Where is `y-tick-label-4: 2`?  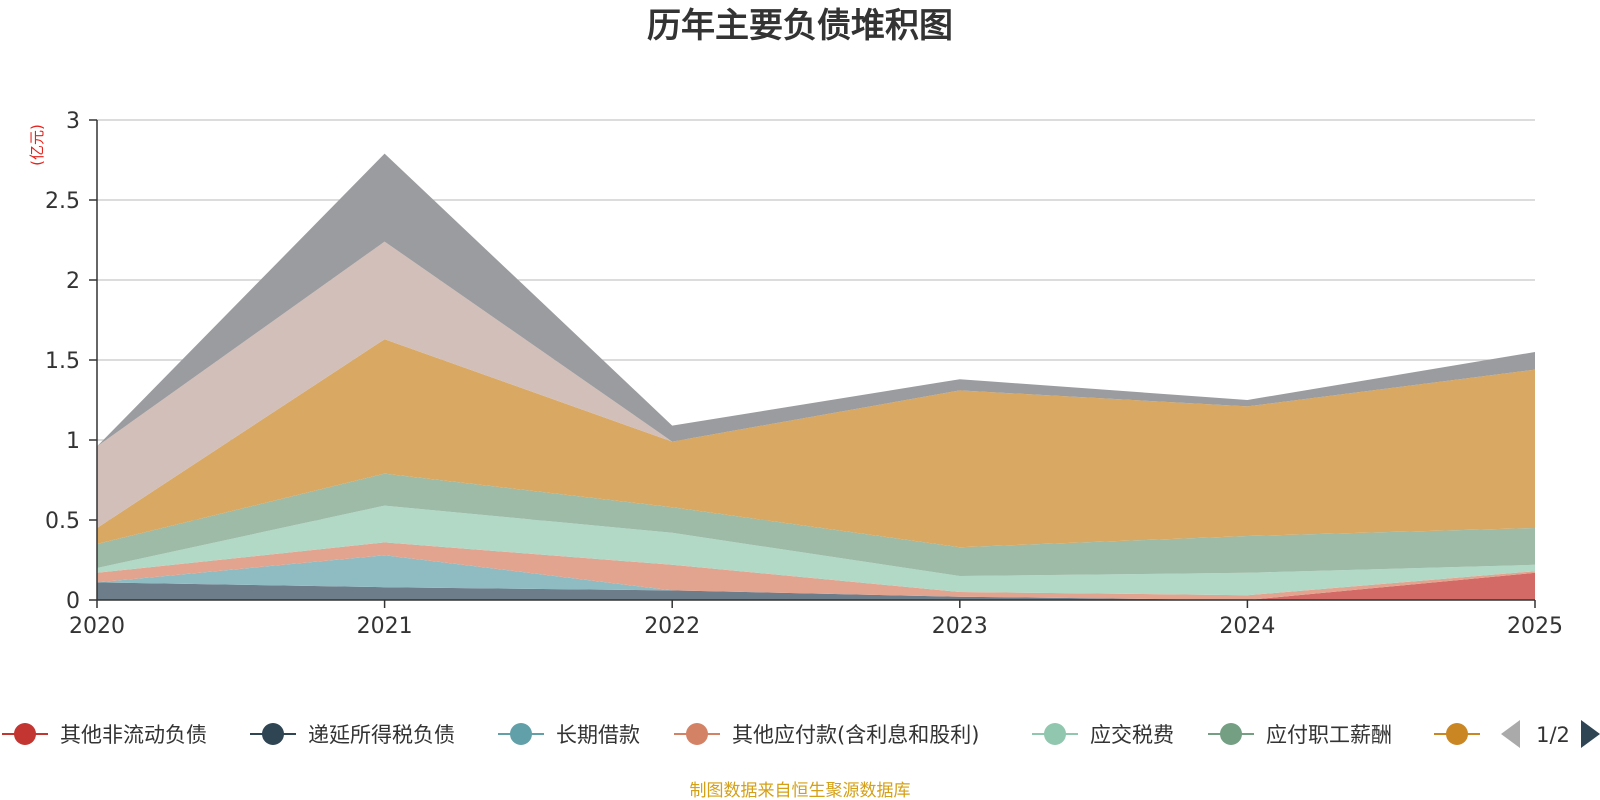
y-tick-label-4: 2 is located at coordinates (73, 281).